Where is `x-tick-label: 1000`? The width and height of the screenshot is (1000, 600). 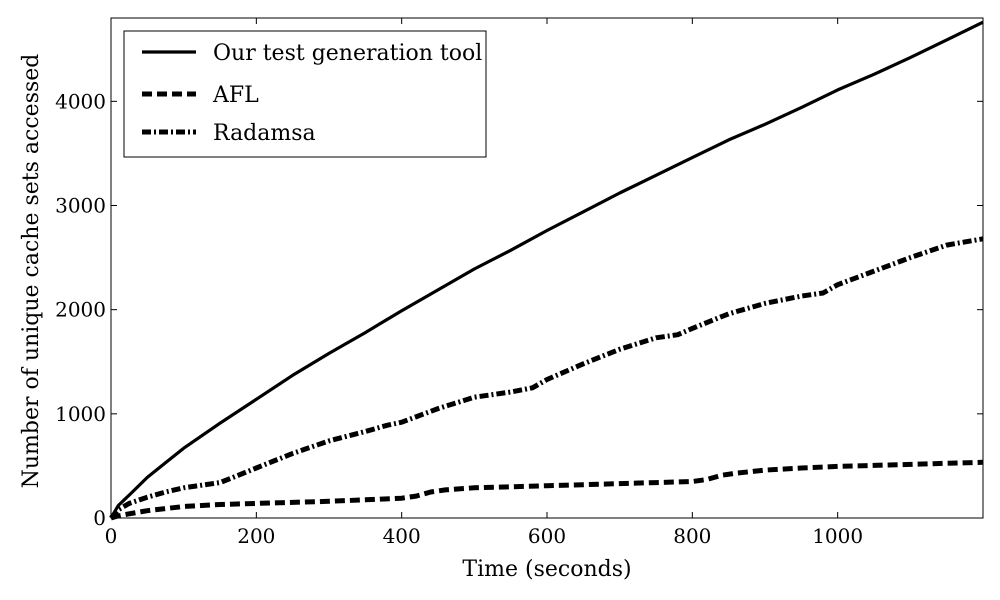 x-tick-label: 1000 is located at coordinates (837, 536).